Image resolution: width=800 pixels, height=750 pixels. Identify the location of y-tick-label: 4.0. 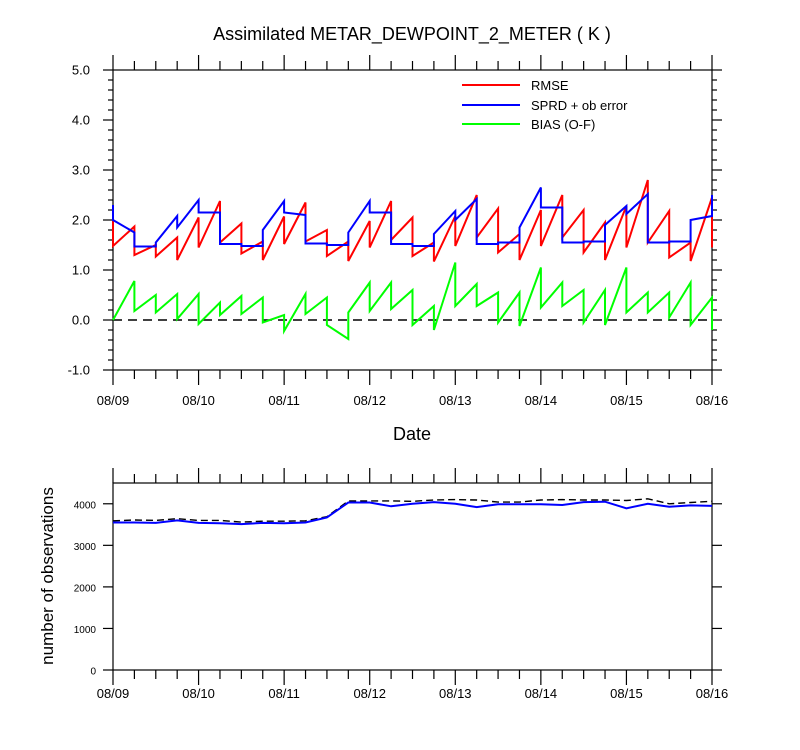
(81, 120).